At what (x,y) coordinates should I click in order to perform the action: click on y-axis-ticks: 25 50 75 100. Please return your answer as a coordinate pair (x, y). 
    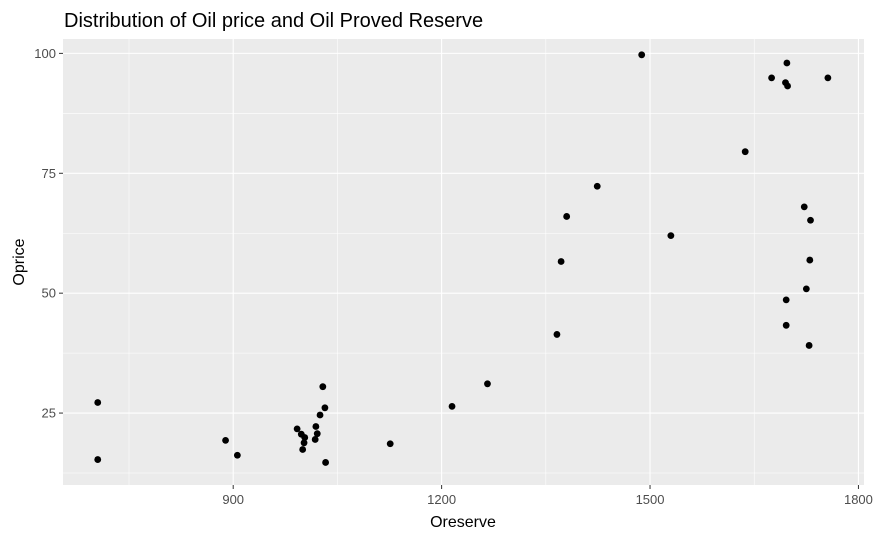
    Looking at the image, I should click on (48, 233).